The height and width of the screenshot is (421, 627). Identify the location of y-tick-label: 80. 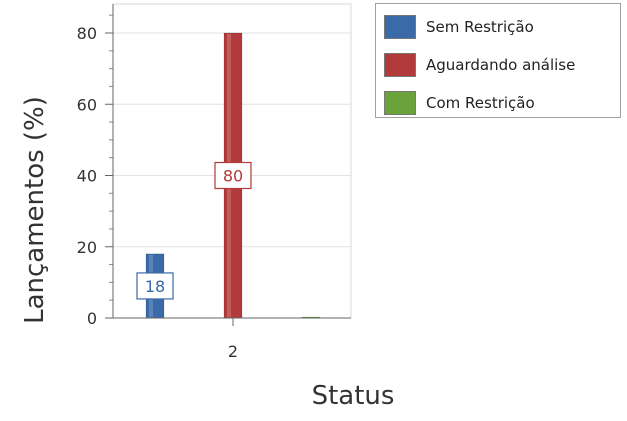
(87, 33).